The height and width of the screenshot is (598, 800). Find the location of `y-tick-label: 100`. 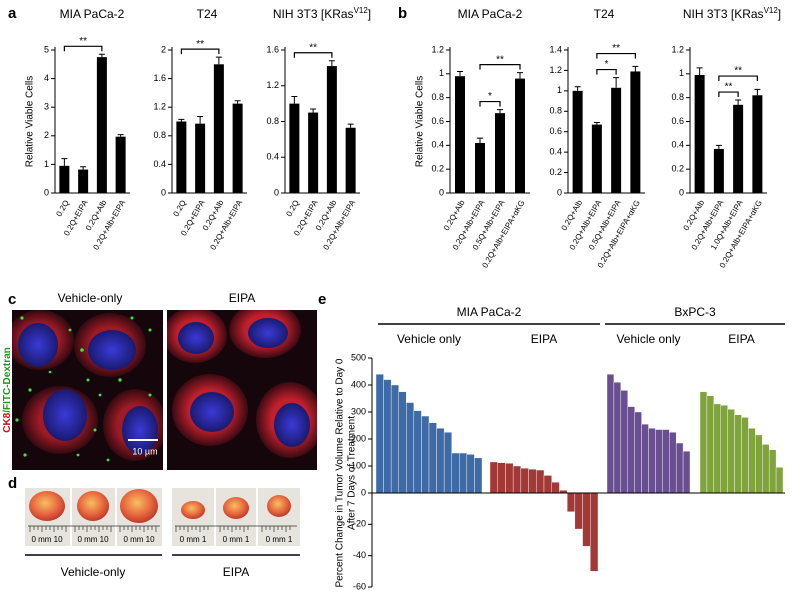

y-tick-label: 100 is located at coordinates (358, 465).